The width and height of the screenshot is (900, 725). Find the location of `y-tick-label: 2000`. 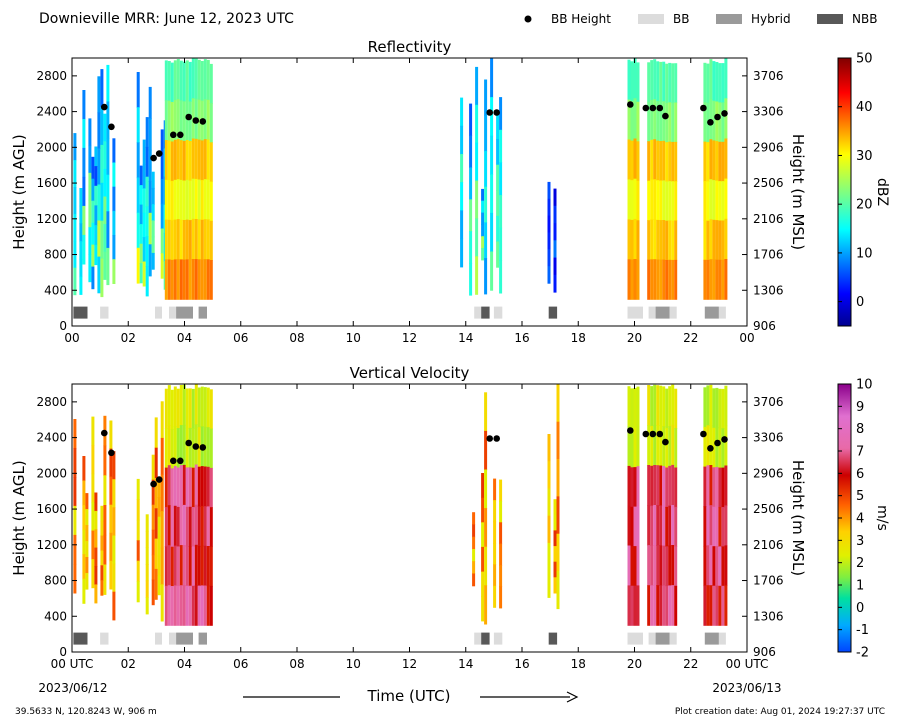

y-tick-label: 2000 is located at coordinates (51, 147).